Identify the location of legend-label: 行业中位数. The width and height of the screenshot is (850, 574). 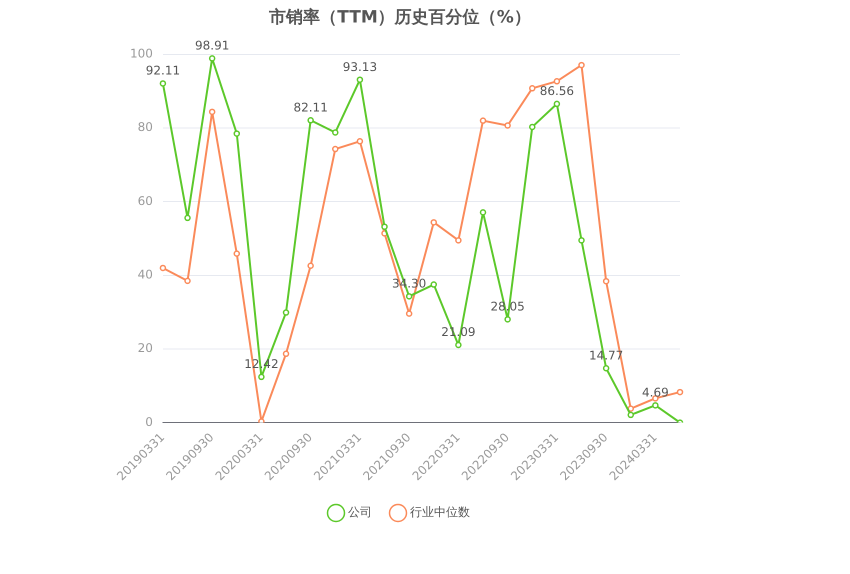
(440, 512).